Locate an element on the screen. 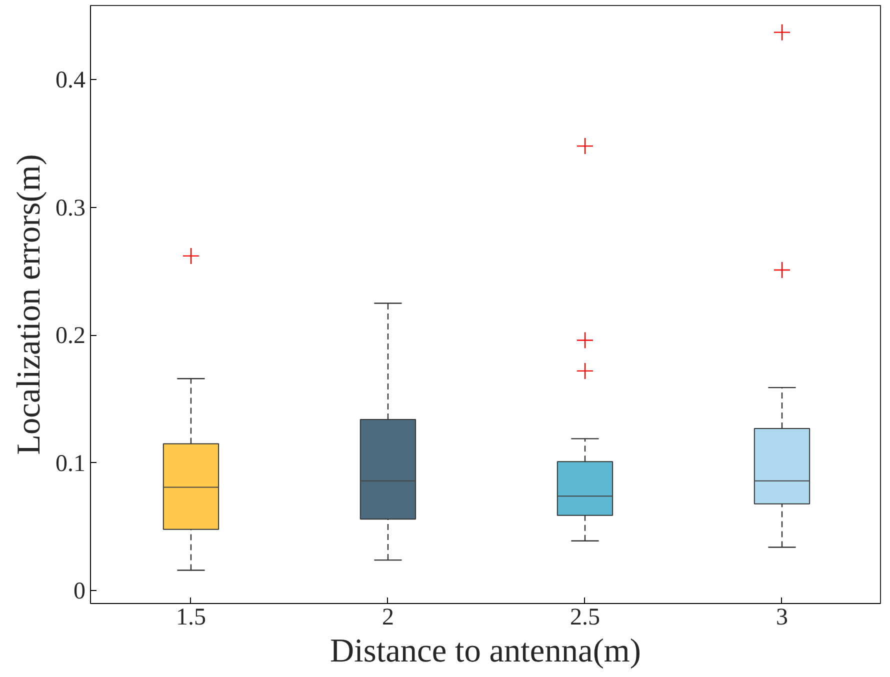 Image resolution: width=890 pixels, height=677 pixels. y-tick-label: 0.4 is located at coordinates (71, 81).